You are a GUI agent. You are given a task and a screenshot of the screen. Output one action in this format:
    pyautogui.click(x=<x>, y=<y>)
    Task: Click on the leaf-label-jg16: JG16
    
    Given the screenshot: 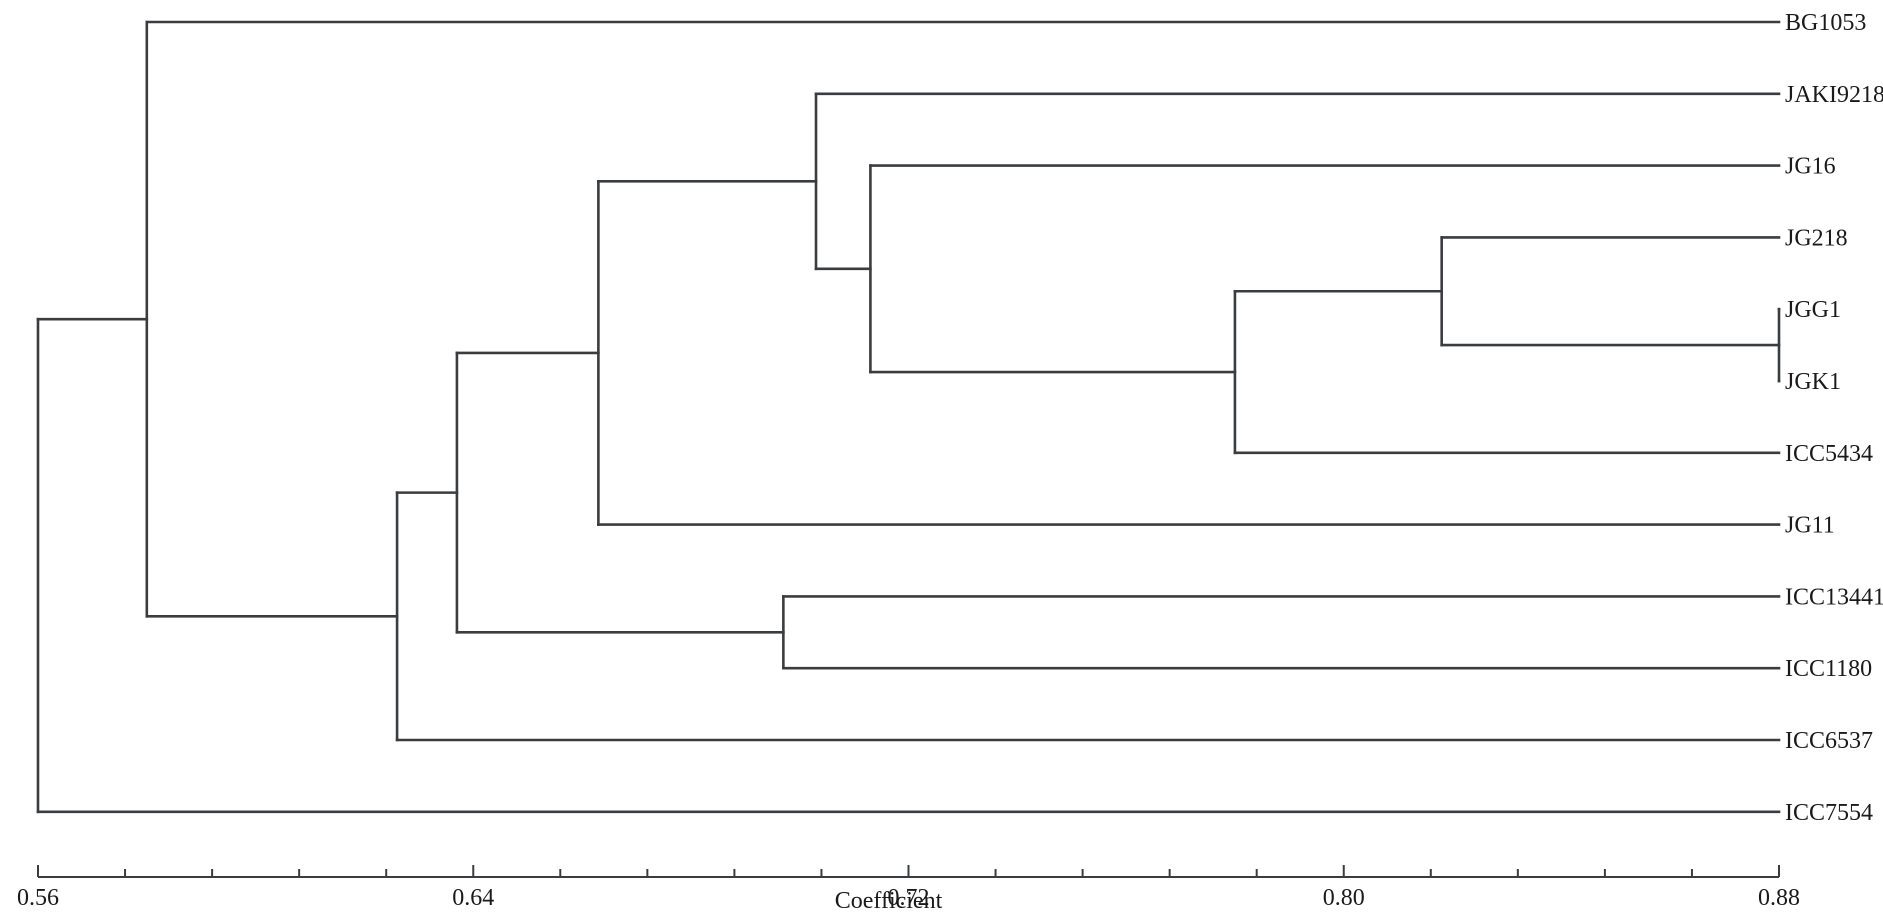 What is the action you would take?
    pyautogui.click(x=1810, y=167)
    